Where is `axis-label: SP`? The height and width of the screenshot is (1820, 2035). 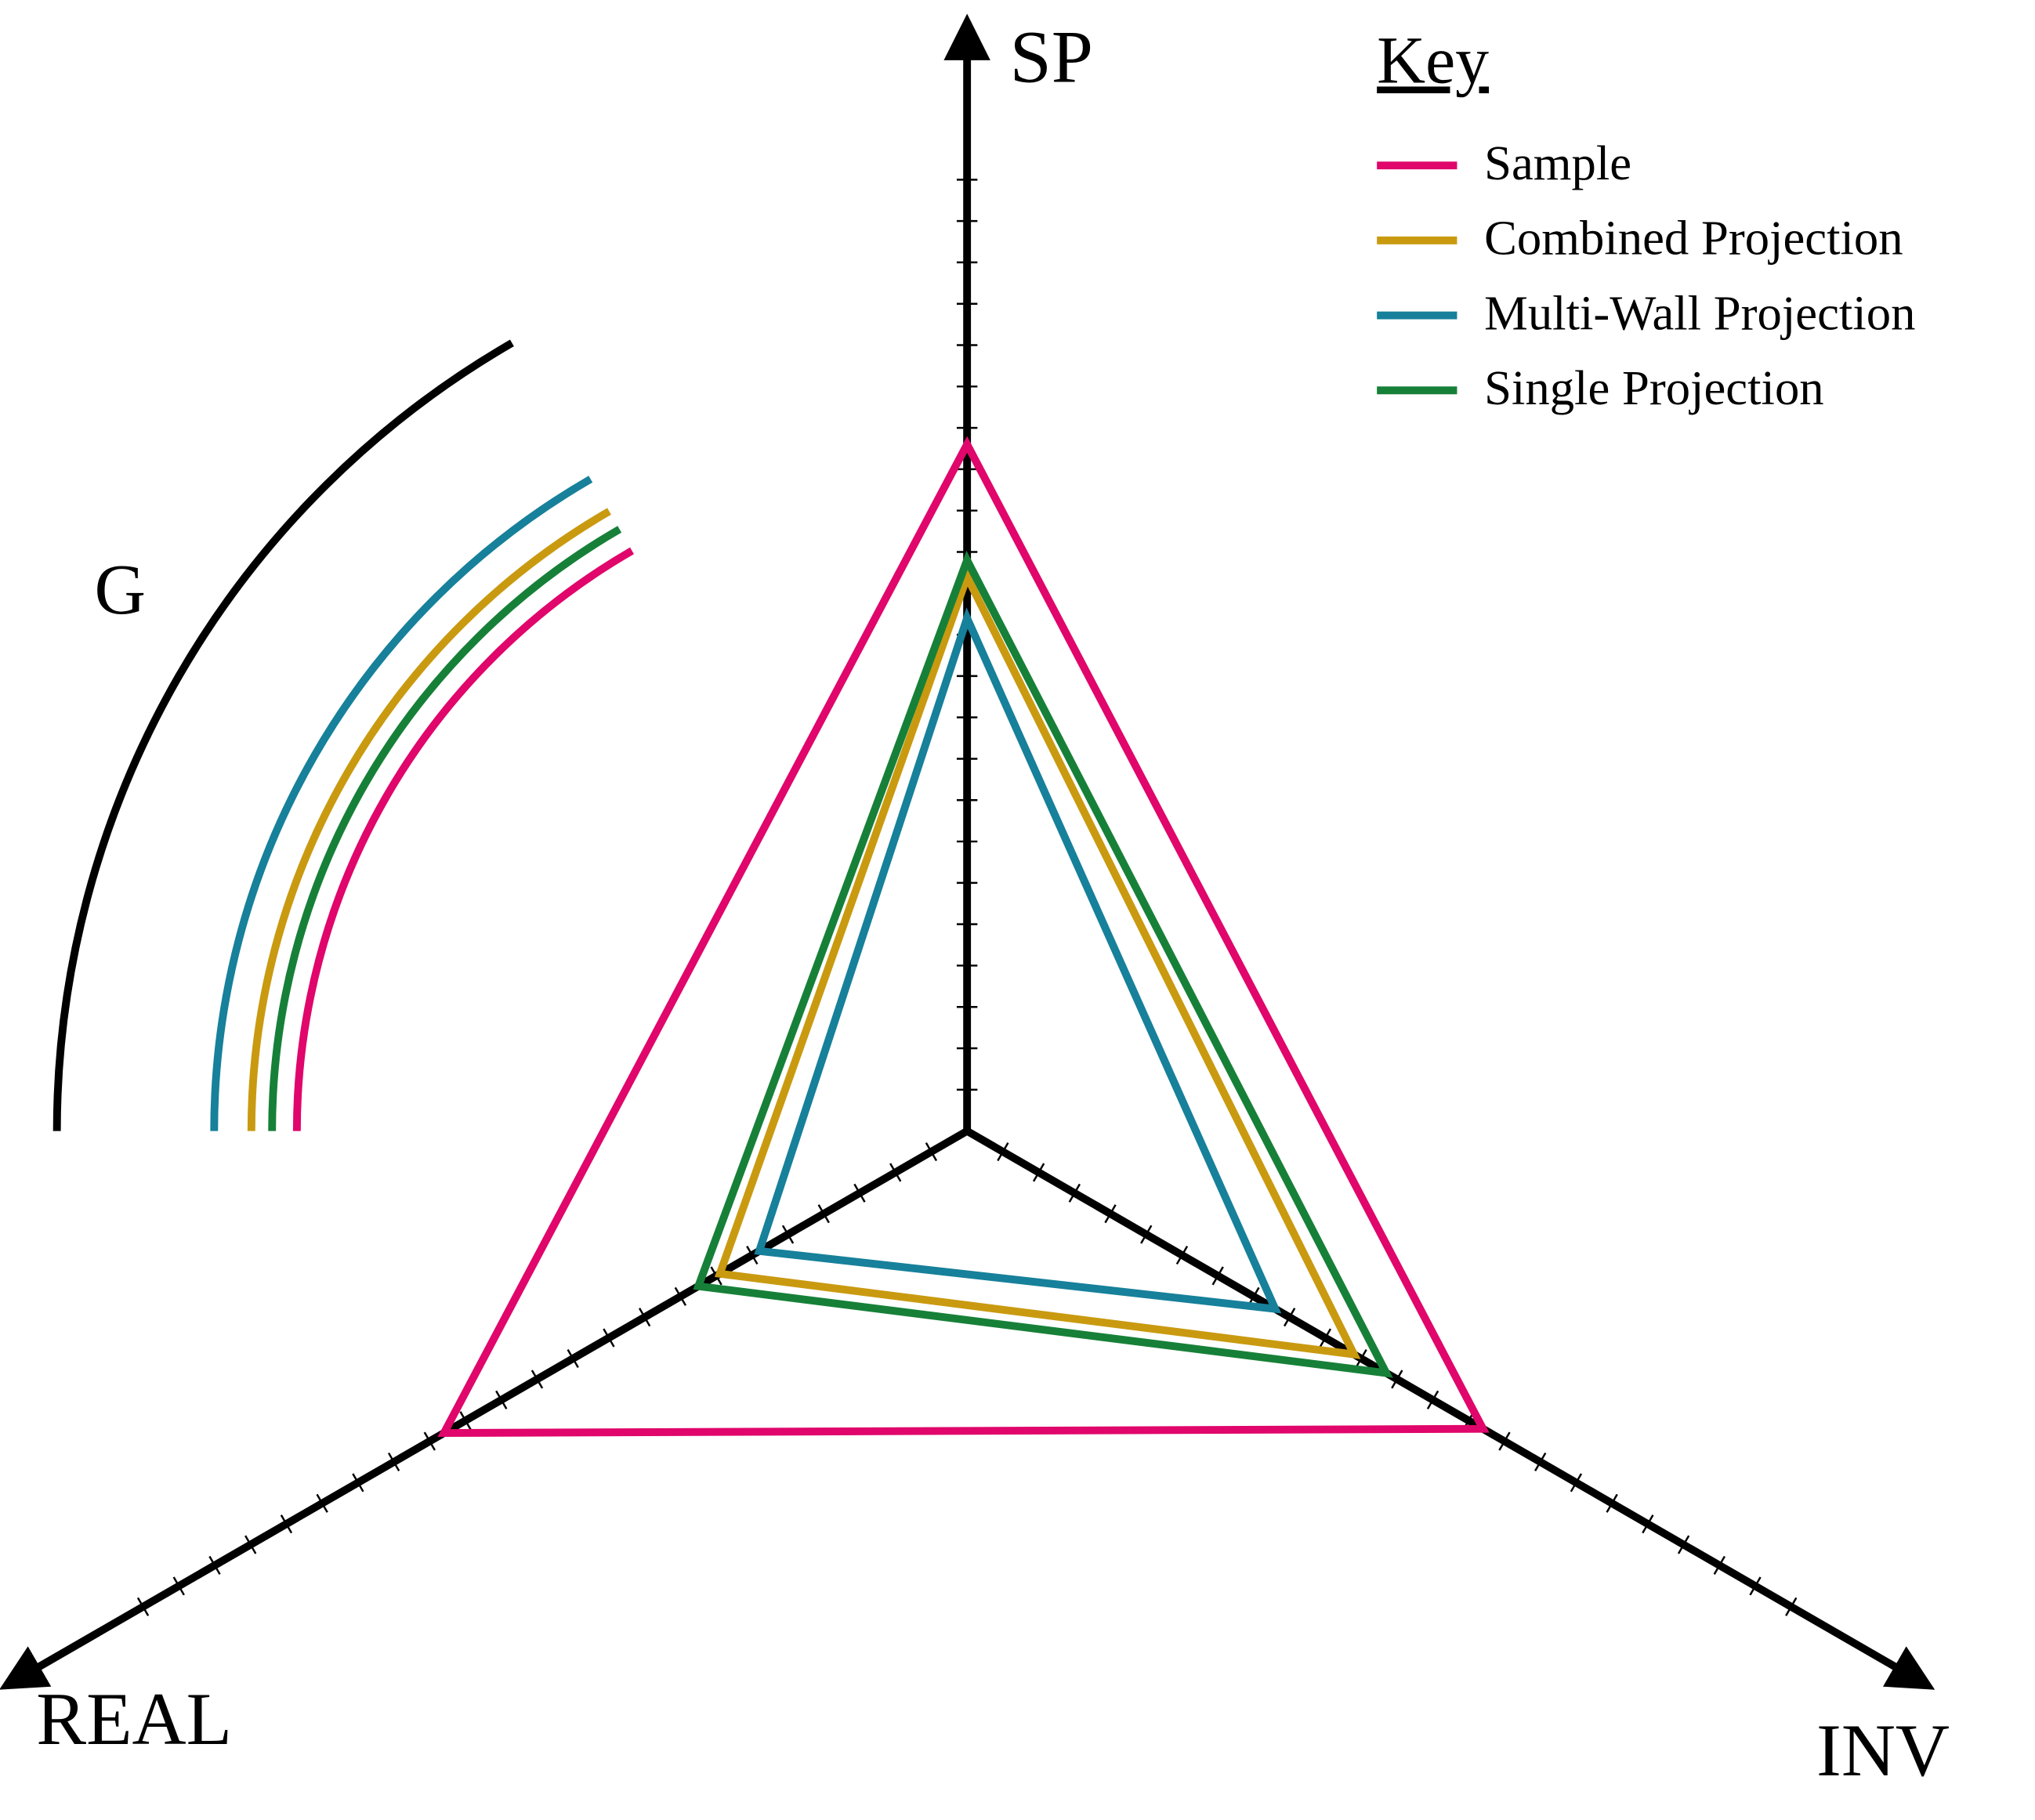
axis-label: SP is located at coordinates (1051, 57).